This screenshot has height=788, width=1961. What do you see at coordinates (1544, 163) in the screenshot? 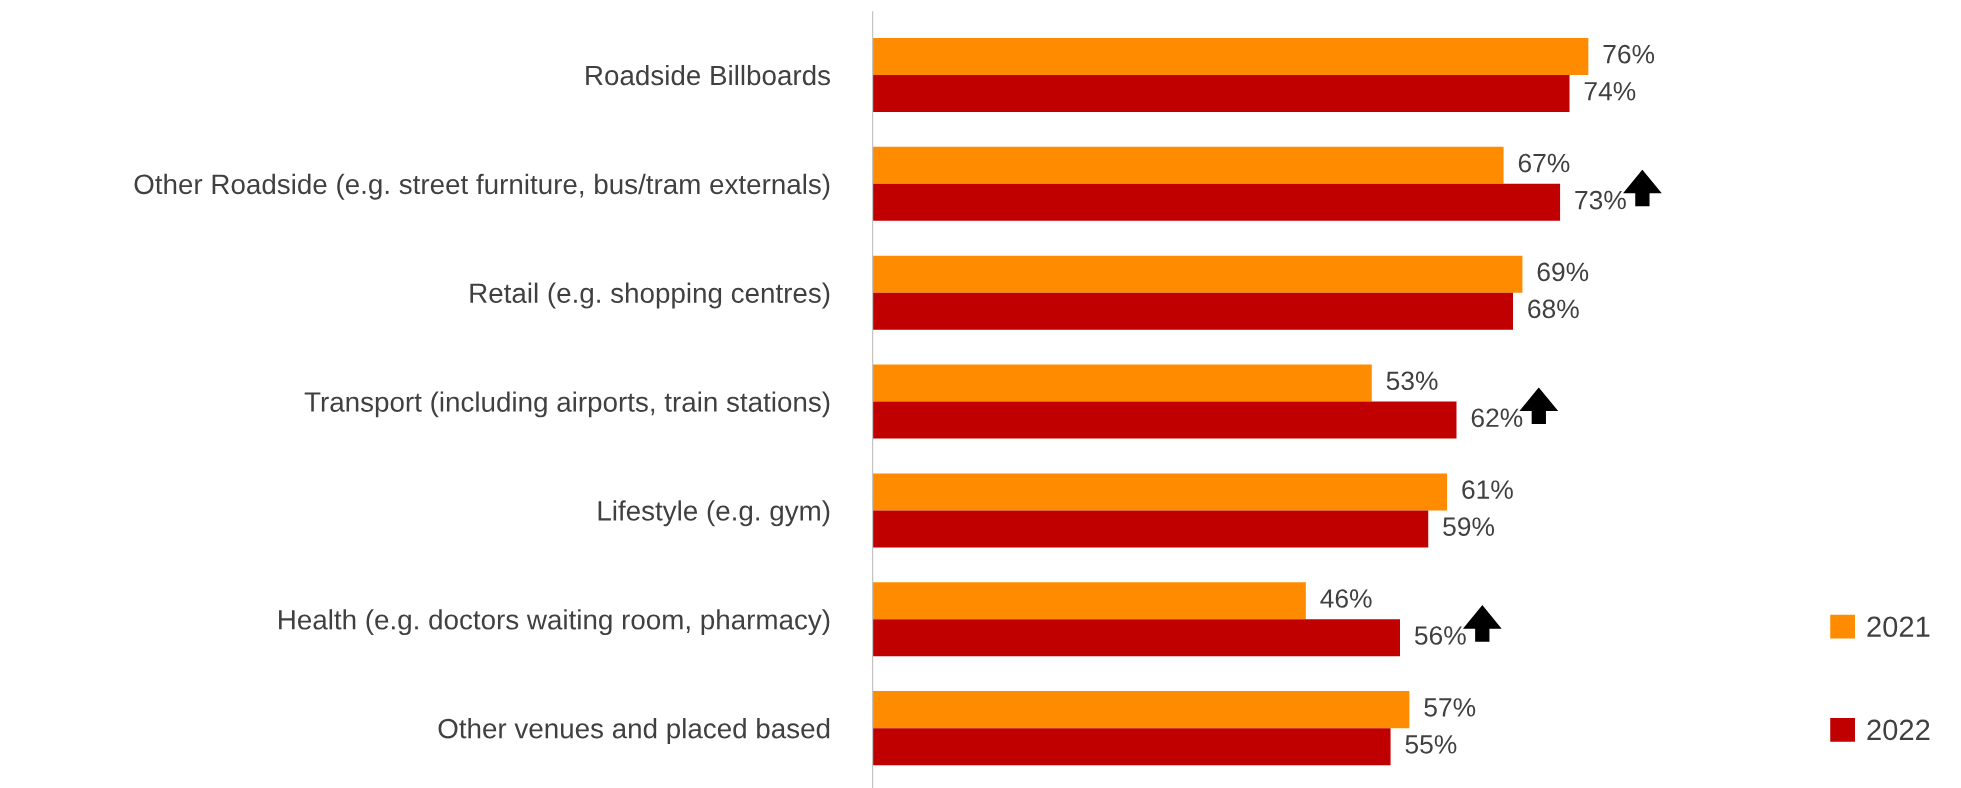
I see `data-label: 67%` at bounding box center [1544, 163].